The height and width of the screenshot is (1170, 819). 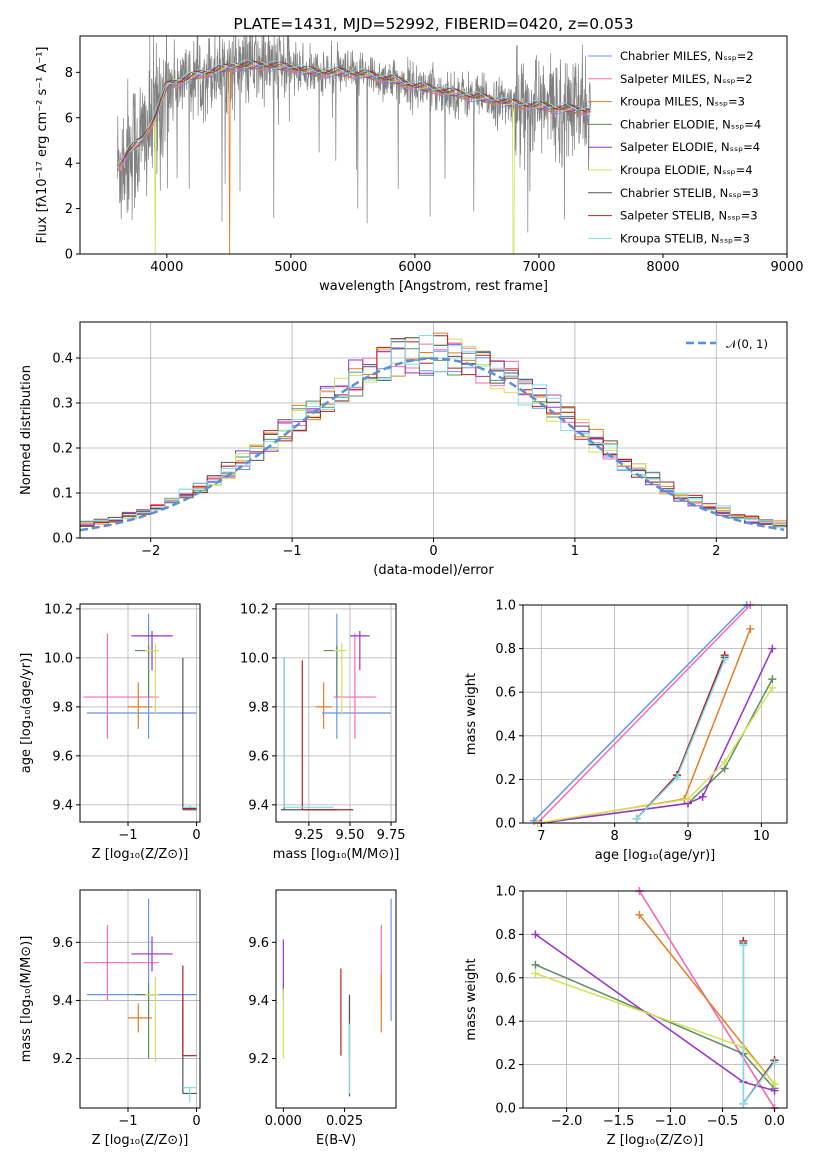 What do you see at coordinates (62, 539) in the screenshot?
I see `y-tick-label: 0.0` at bounding box center [62, 539].